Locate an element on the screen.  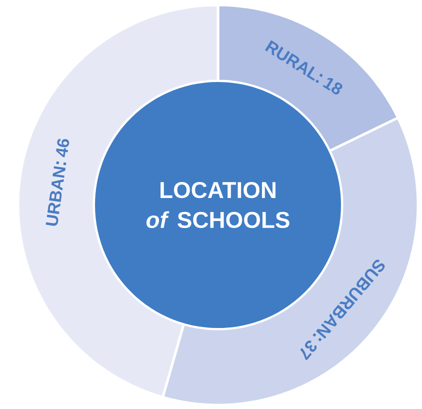
text: LOCATION of SCHOOLS is located at coordinates (218, 205).